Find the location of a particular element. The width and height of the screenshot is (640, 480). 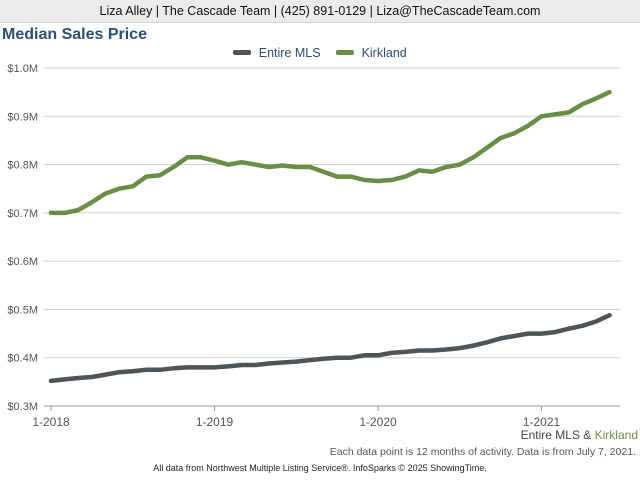

y-tick-label: $0.9M is located at coordinates (22, 117).